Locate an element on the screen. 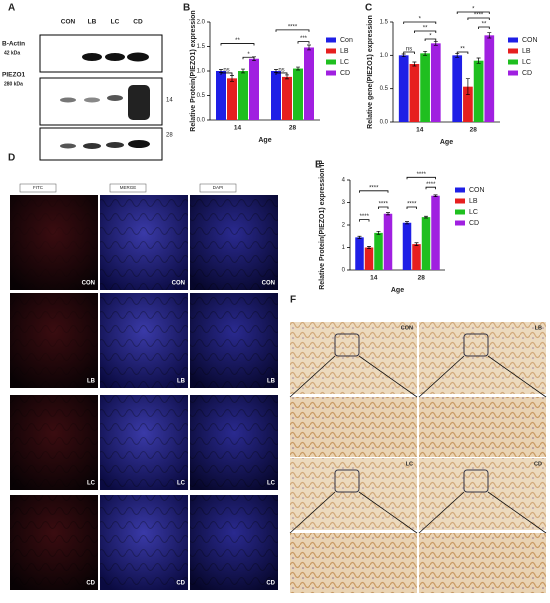 This screenshot has width=550, height=603. micrograph-label: CON is located at coordinates (268, 284).